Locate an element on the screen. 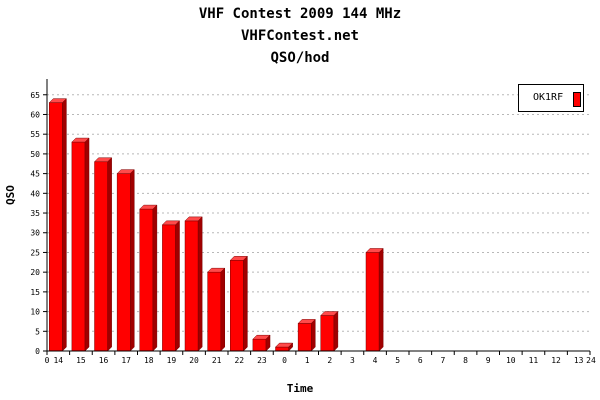  y-tick-label: 45 is located at coordinates (35, 174).